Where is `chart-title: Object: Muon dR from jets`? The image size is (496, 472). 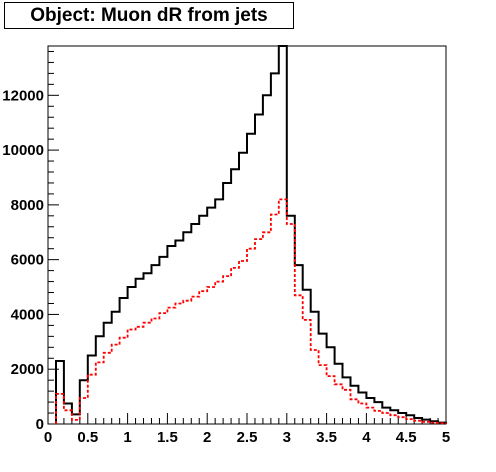 chart-title: Object: Muon dR from jets is located at coordinates (149, 15).